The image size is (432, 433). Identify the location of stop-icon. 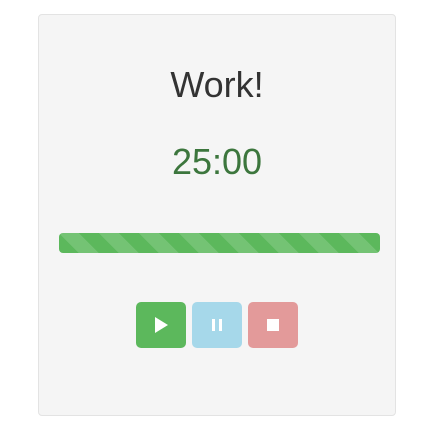
(273, 325).